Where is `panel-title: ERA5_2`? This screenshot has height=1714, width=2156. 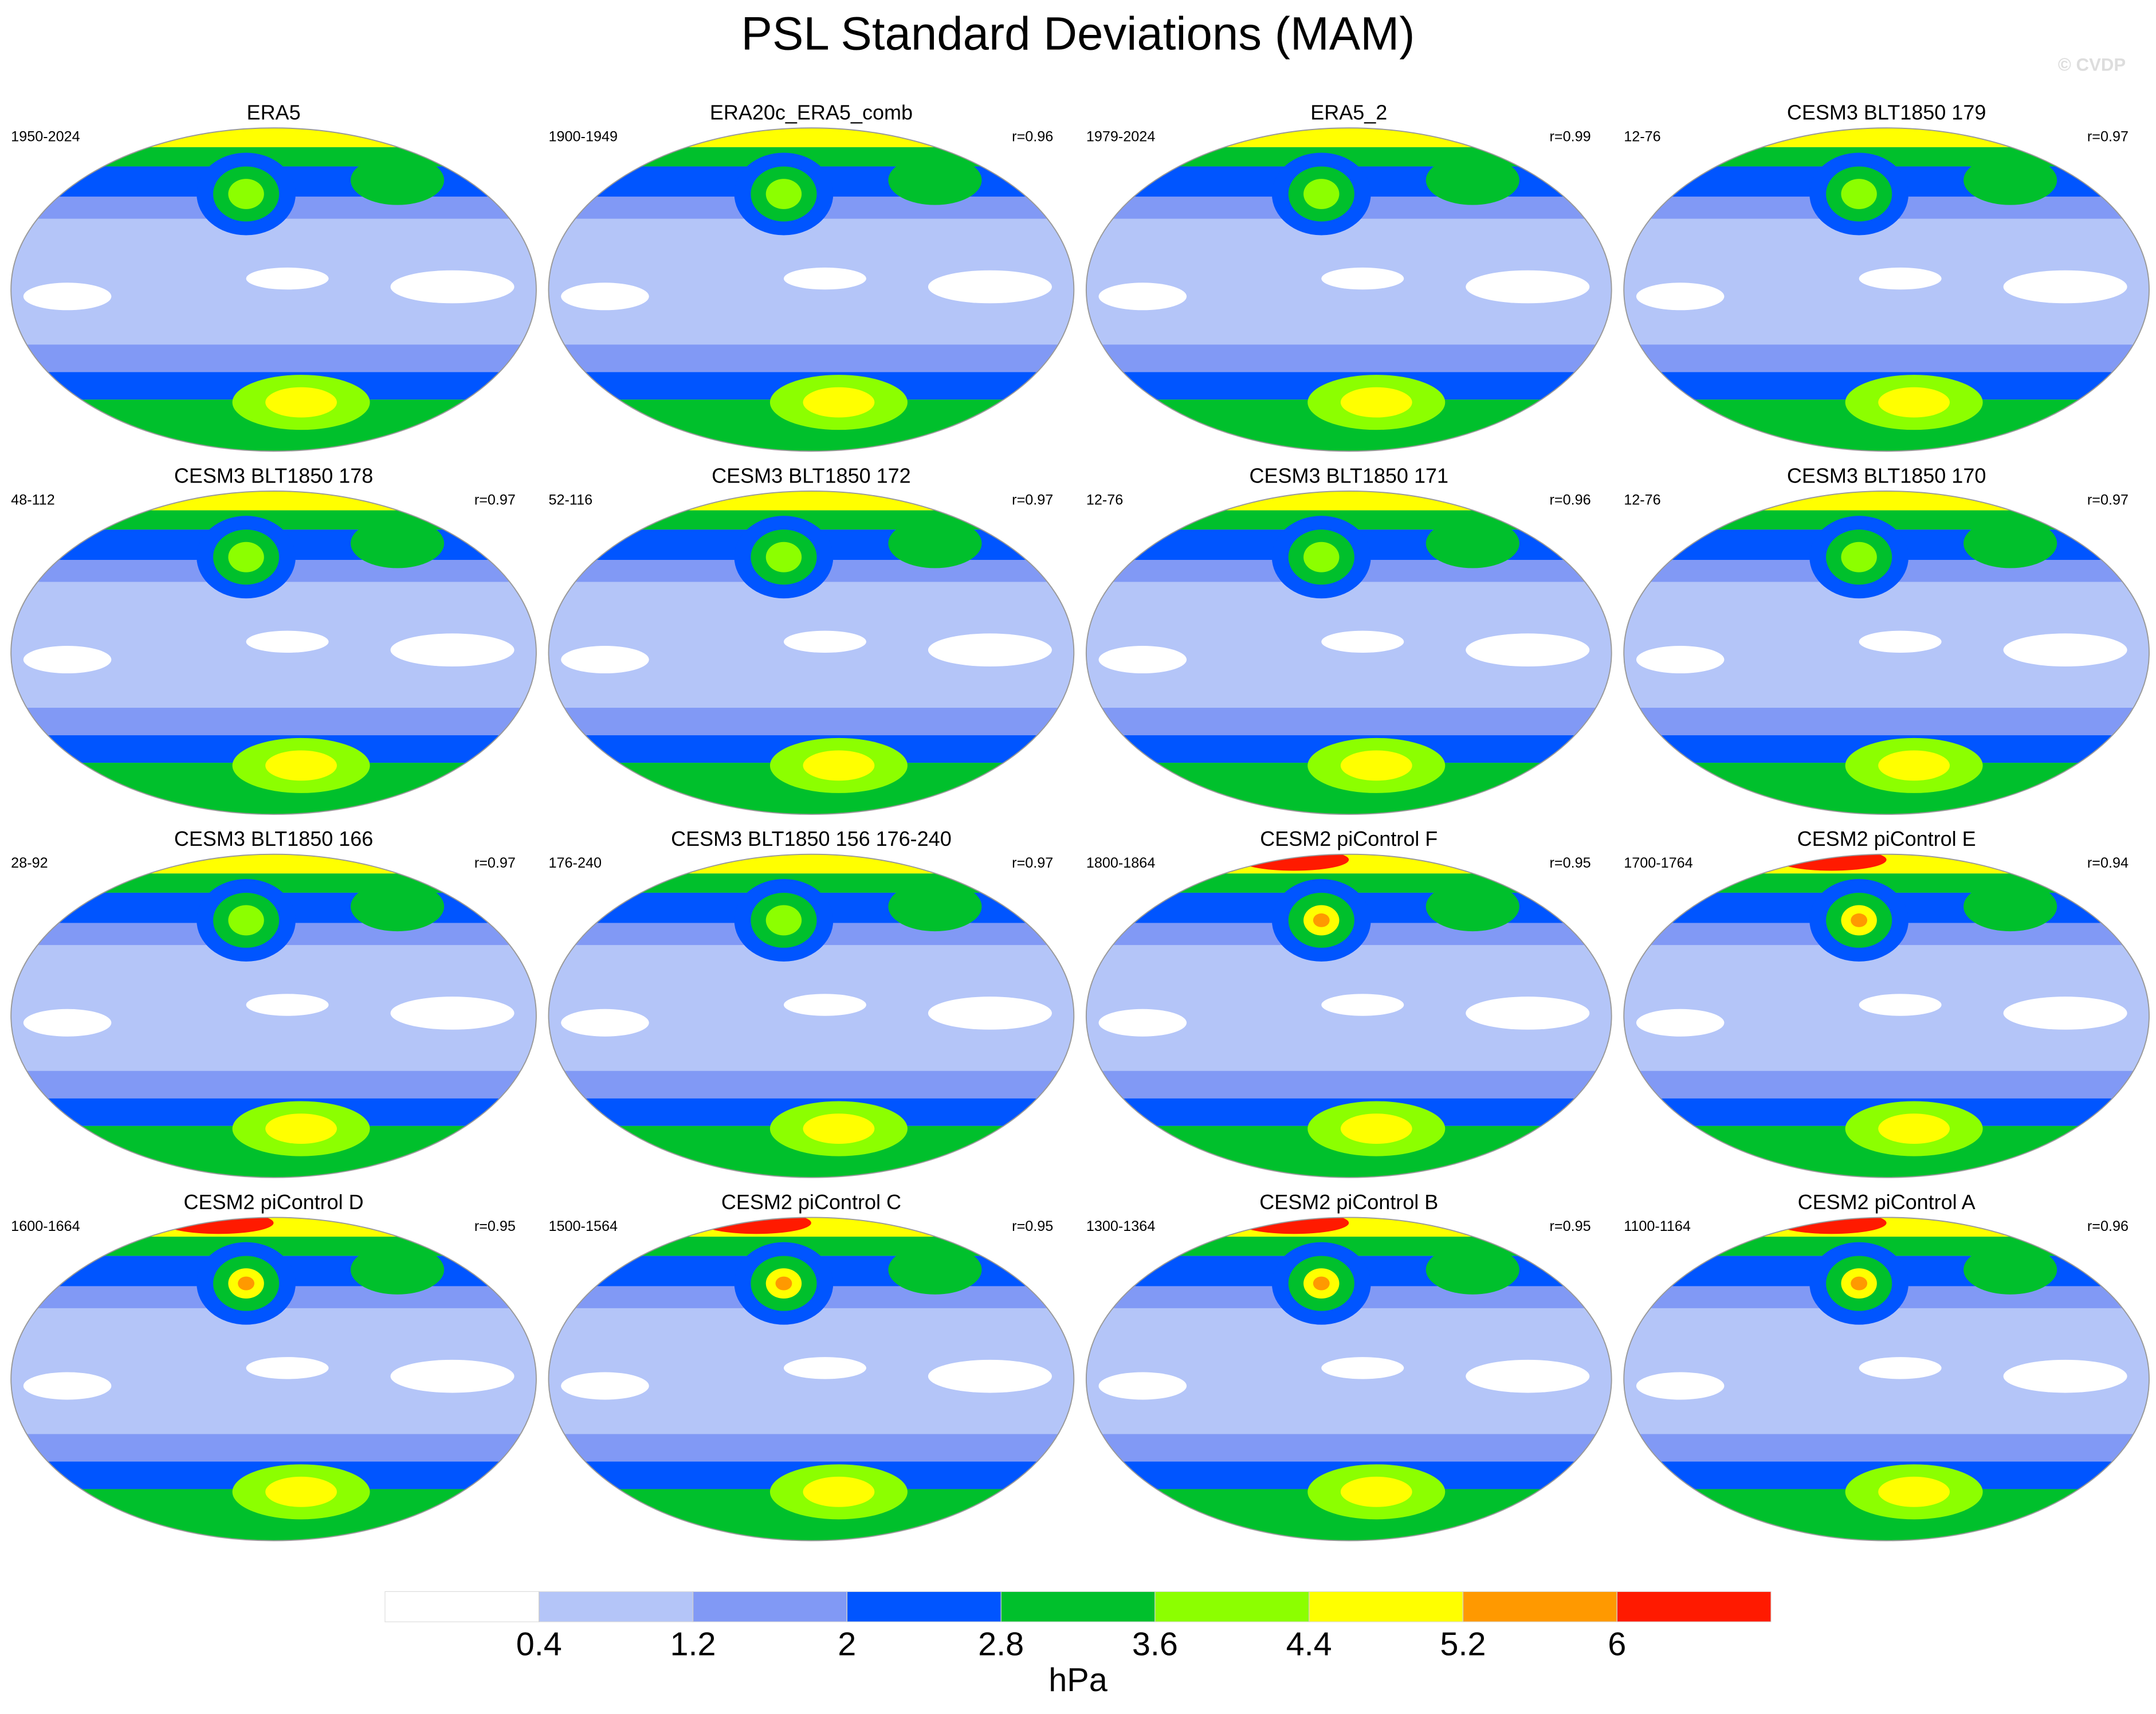 panel-title: ERA5_2 is located at coordinates (1348, 112).